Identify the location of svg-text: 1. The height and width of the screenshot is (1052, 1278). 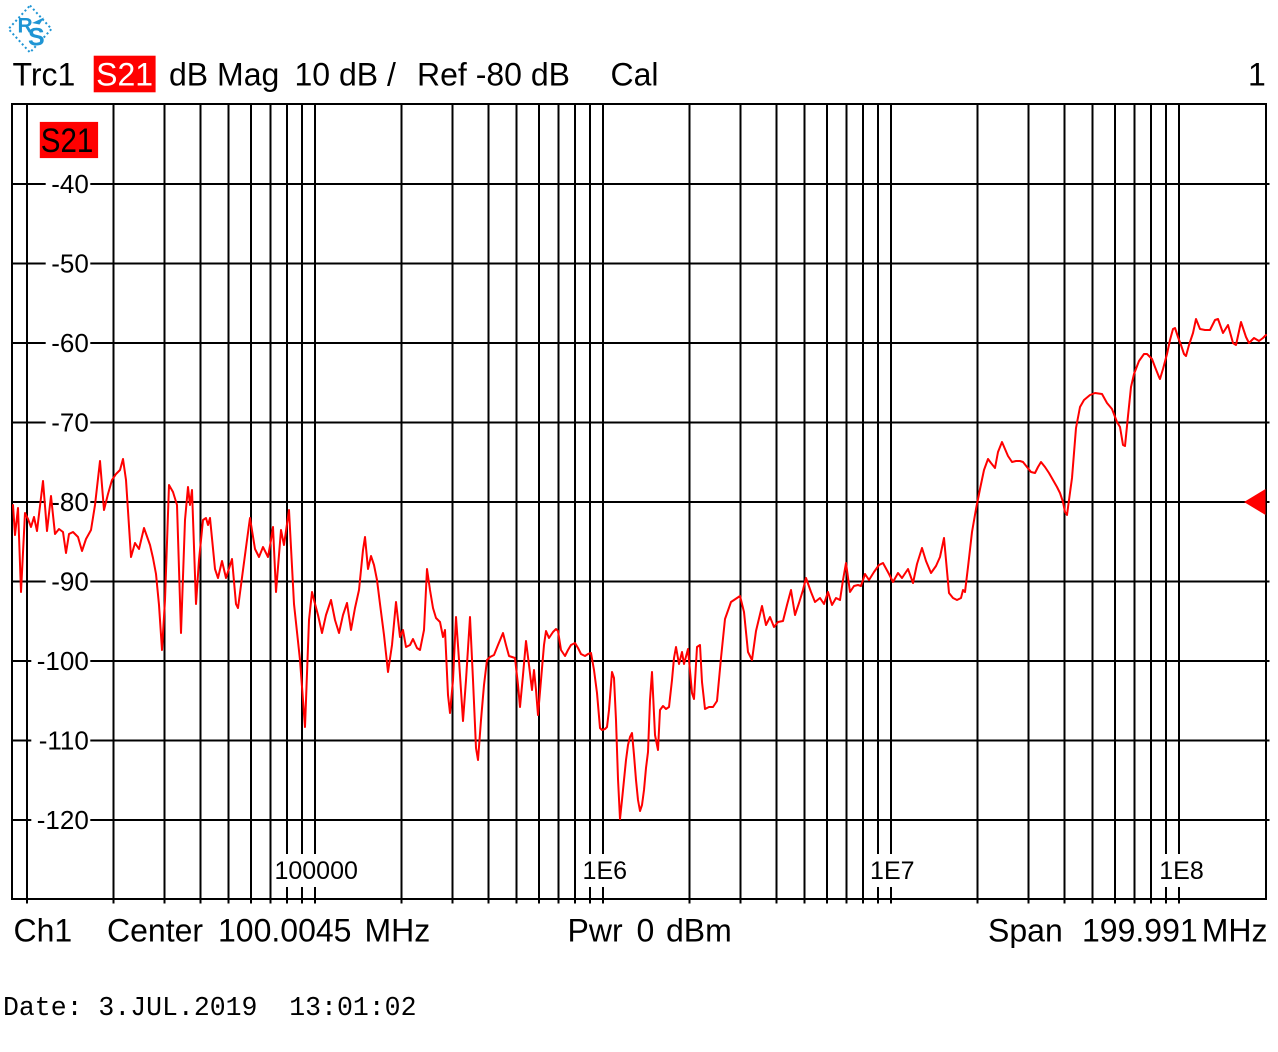
(1257, 75).